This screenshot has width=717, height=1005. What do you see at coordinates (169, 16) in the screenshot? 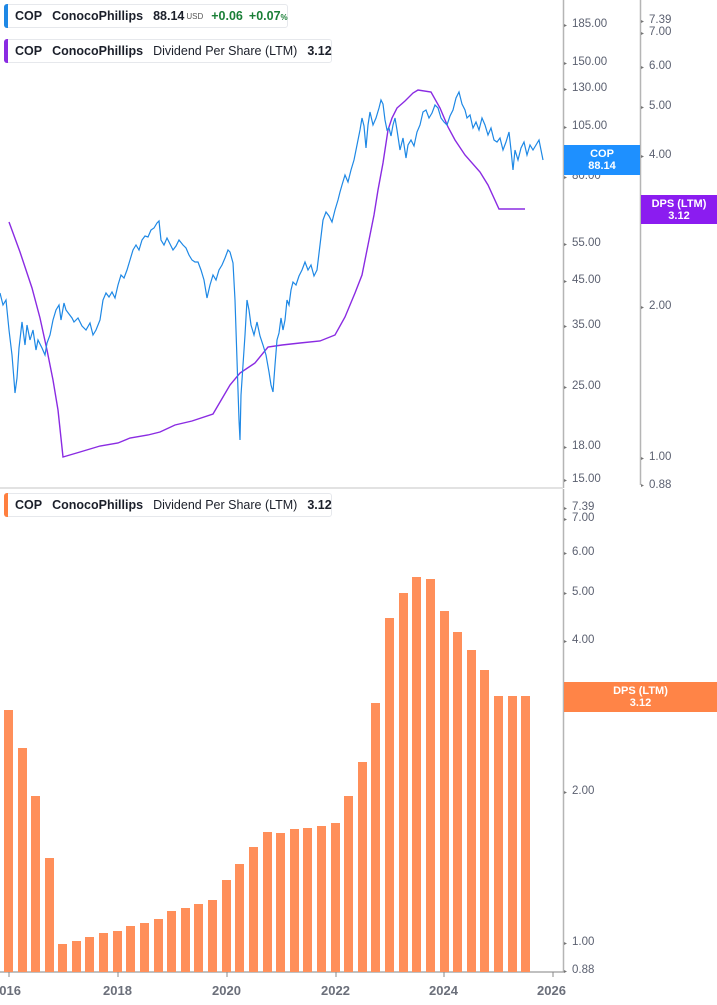
I see `price-legend-value: 88.14` at bounding box center [169, 16].